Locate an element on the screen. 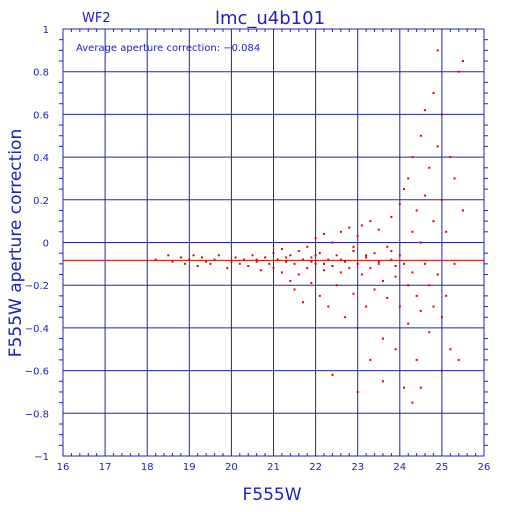 The width and height of the screenshot is (512, 512). y-tick-label: 1 is located at coordinates (46, 30).